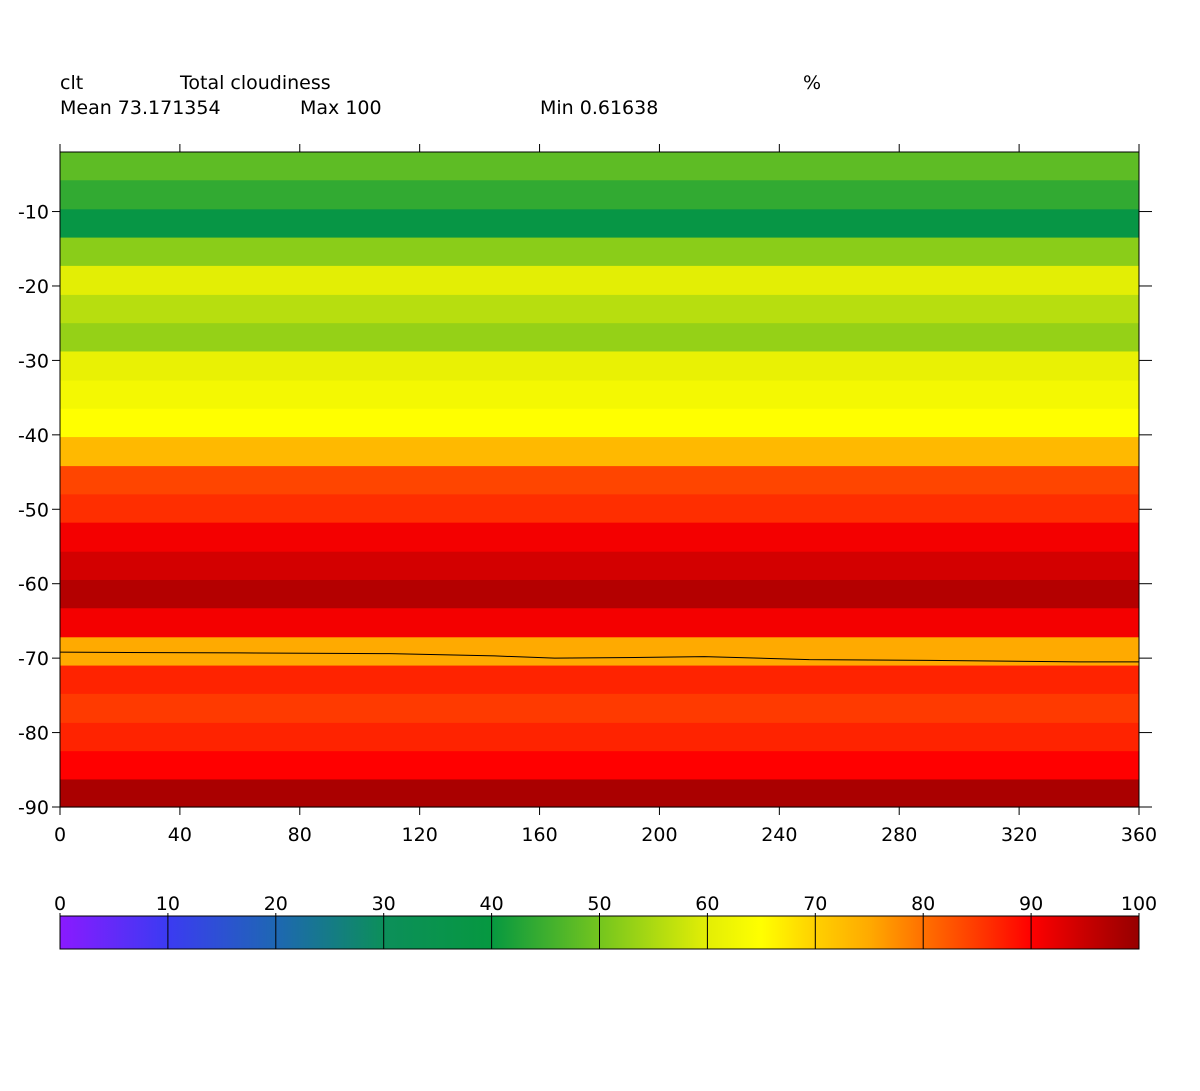 Image resolution: width=1200 pixels, height=1091 pixels. What do you see at coordinates (33, 287) in the screenshot?
I see `y-tick-label: -20` at bounding box center [33, 287].